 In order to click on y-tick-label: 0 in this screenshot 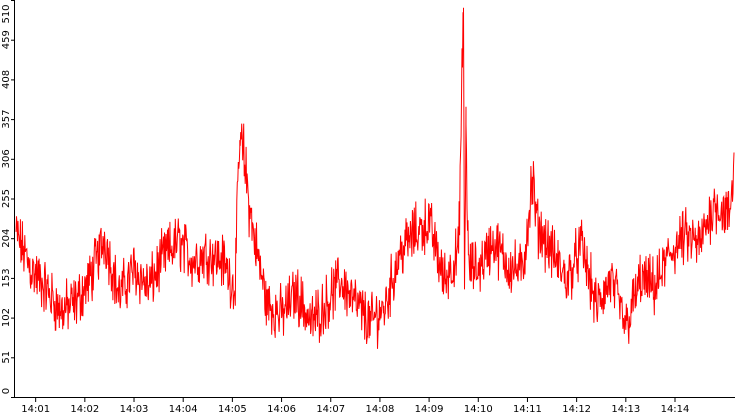, I will do `click(6, 391)`.